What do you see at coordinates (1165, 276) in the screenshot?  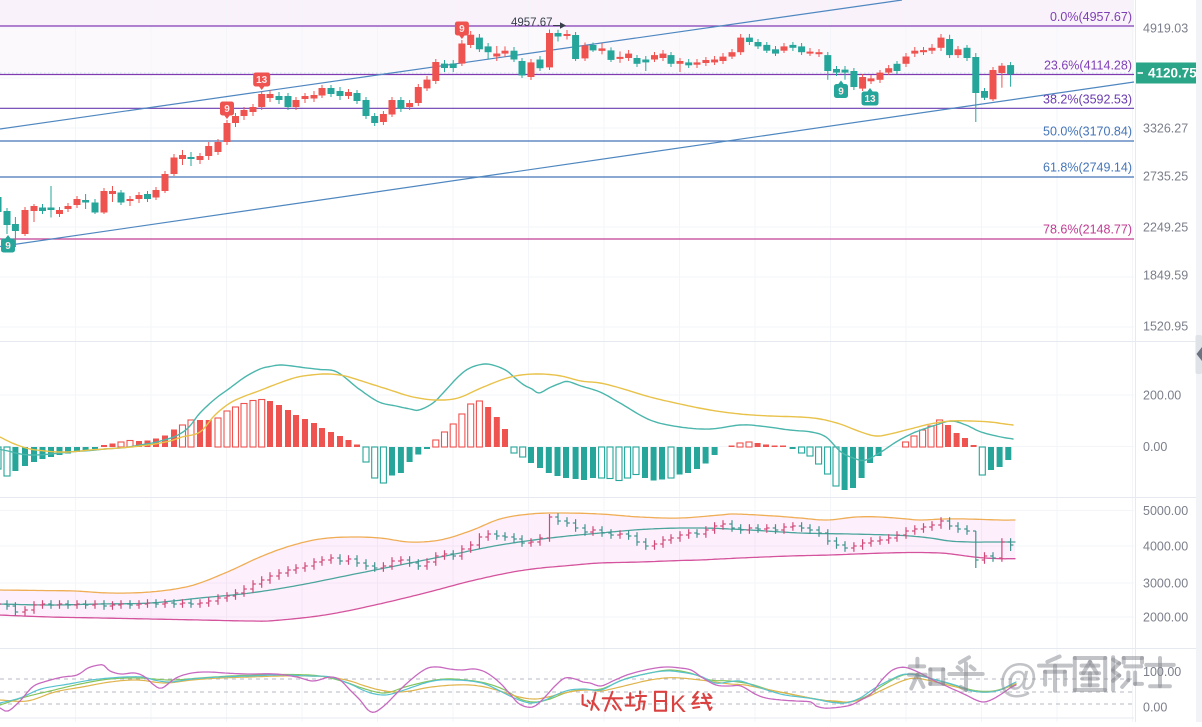 I see `svg-text: 1849.59` at bounding box center [1165, 276].